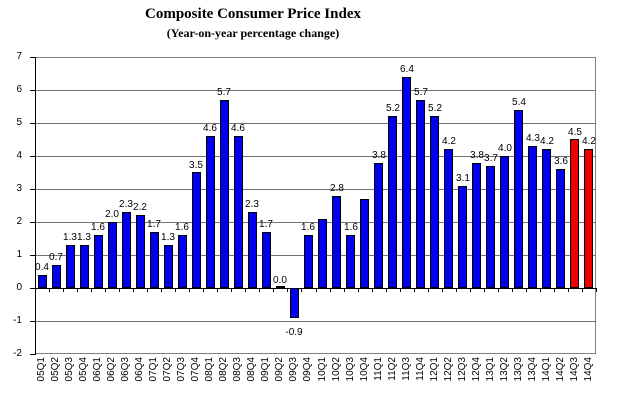  What do you see at coordinates (392, 369) in the screenshot?
I see `x-axis-label: 11Q2` at bounding box center [392, 369].